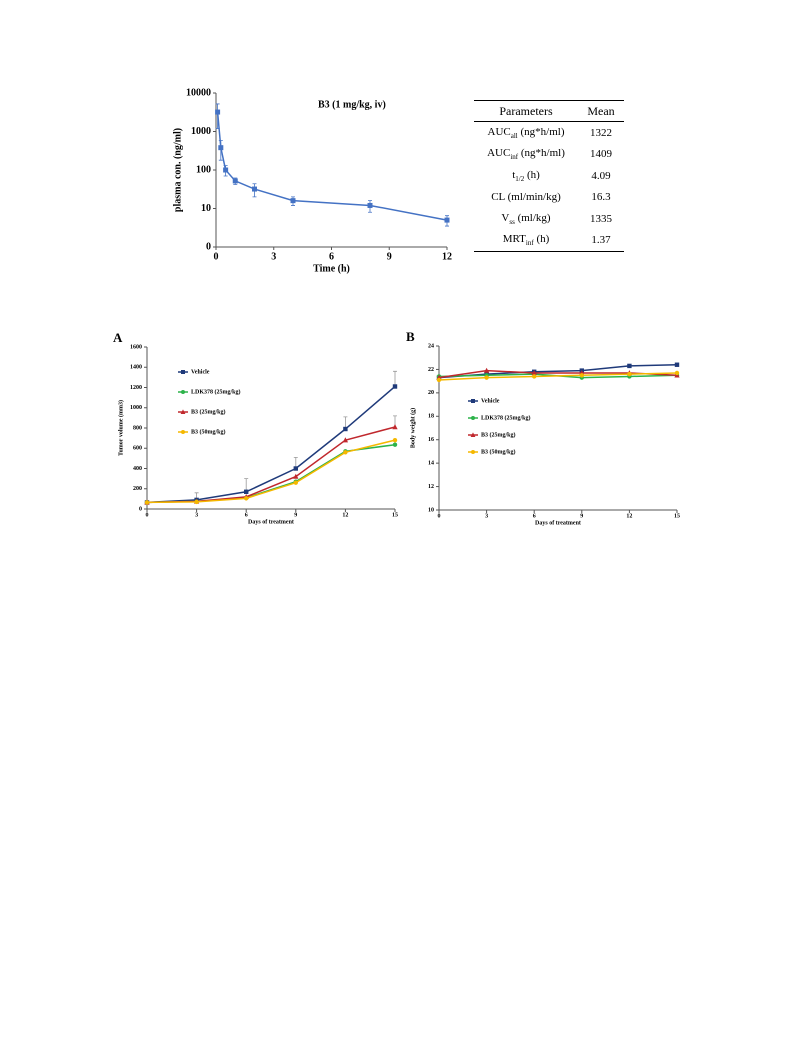  Describe the element at coordinates (395, 378) in the screenshot. I see `error-bar` at that location.